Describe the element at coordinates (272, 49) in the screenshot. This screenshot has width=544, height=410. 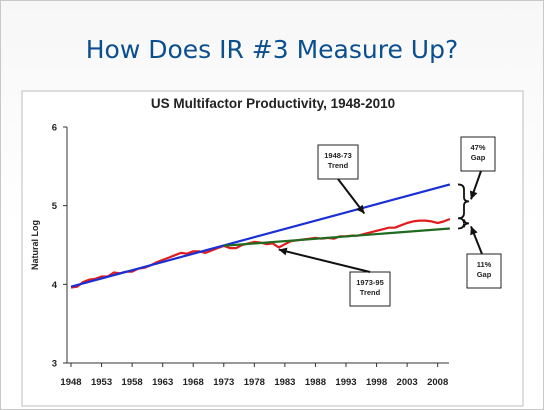
I see `slide-title: How Does IR #3 Measure Up?` at that location.